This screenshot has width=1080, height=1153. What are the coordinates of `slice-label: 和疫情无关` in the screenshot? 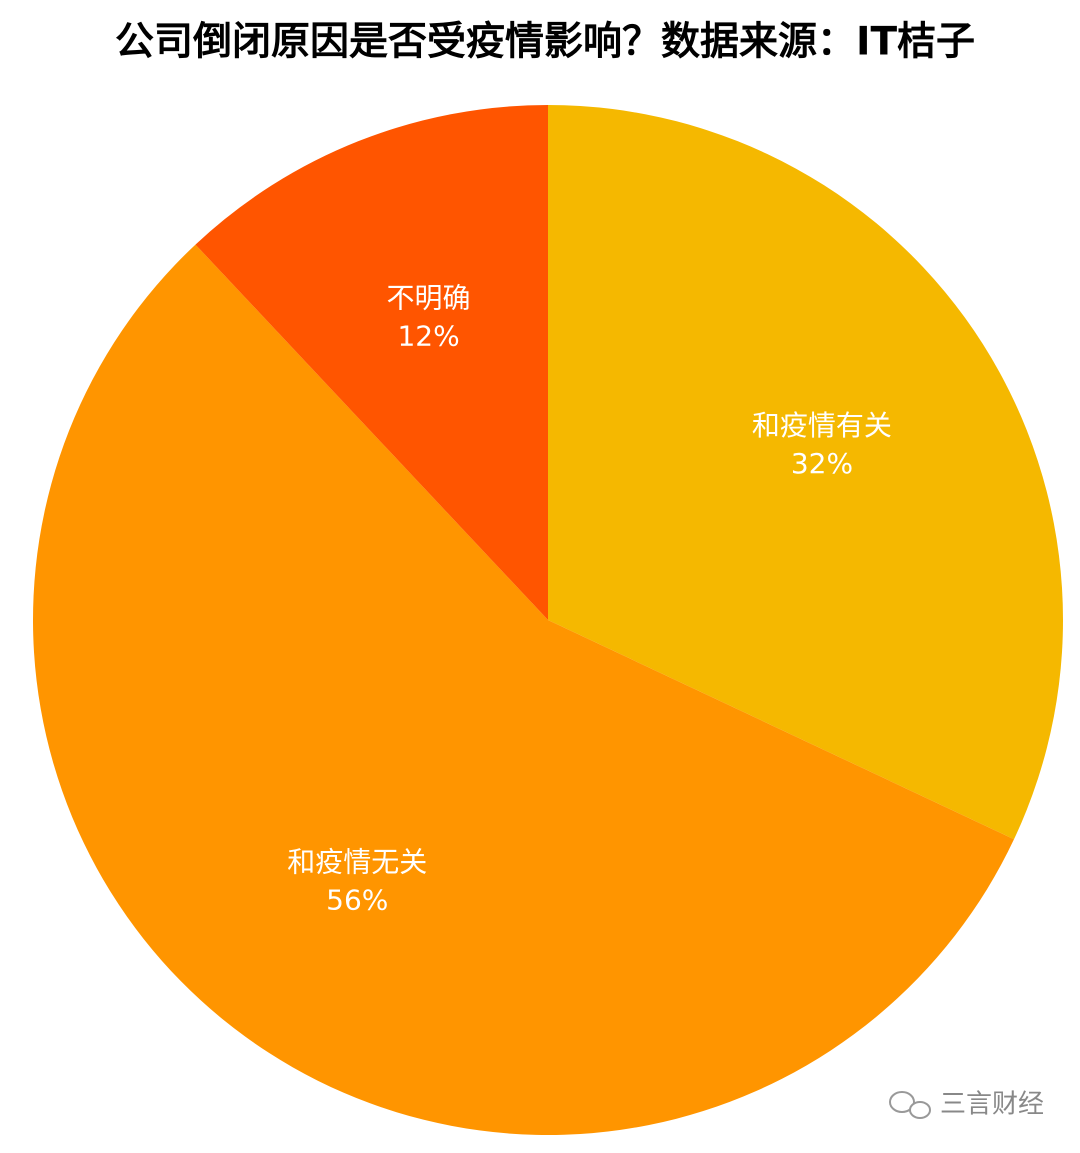 It's located at (357, 861).